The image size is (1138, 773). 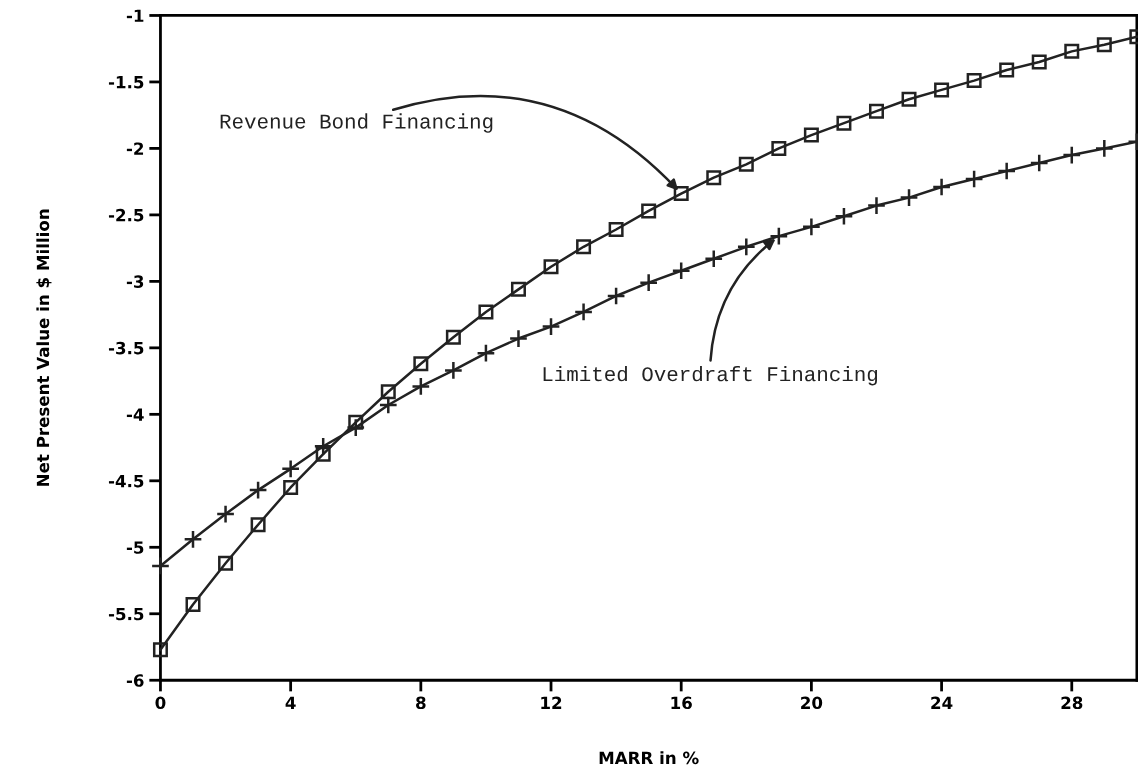 What do you see at coordinates (126, 614) in the screenshot?
I see `y-tick-label: -5.5` at bounding box center [126, 614].